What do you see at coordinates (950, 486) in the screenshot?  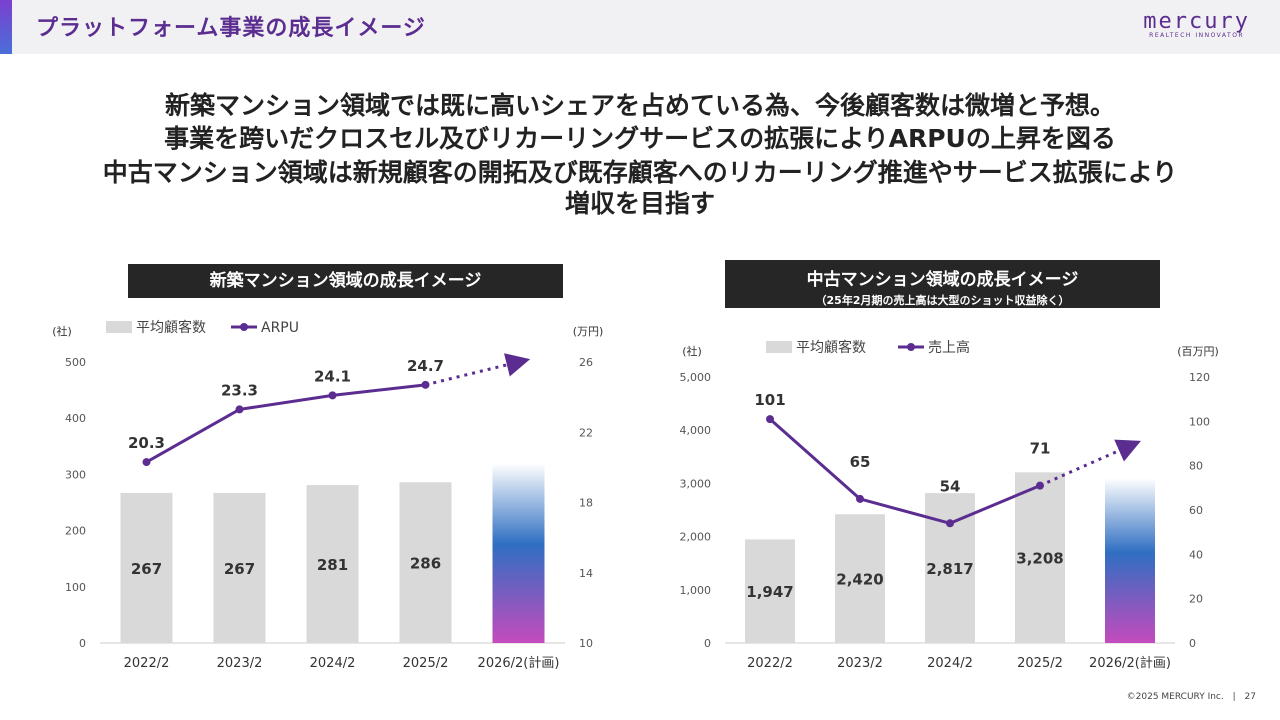 I see `chart-2-line-label-3: 54` at bounding box center [950, 486].